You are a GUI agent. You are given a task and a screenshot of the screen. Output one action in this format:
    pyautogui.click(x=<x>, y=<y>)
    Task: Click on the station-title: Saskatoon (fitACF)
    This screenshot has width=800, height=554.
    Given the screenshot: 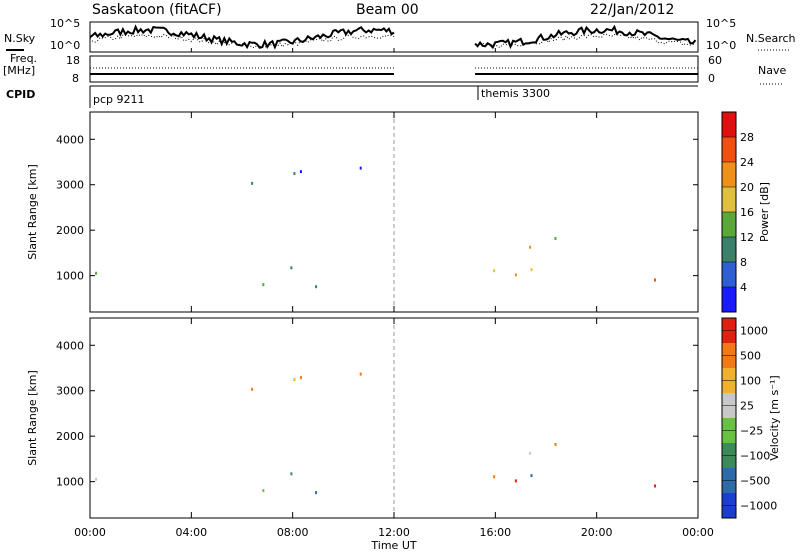 What is the action you would take?
    pyautogui.click(x=157, y=10)
    